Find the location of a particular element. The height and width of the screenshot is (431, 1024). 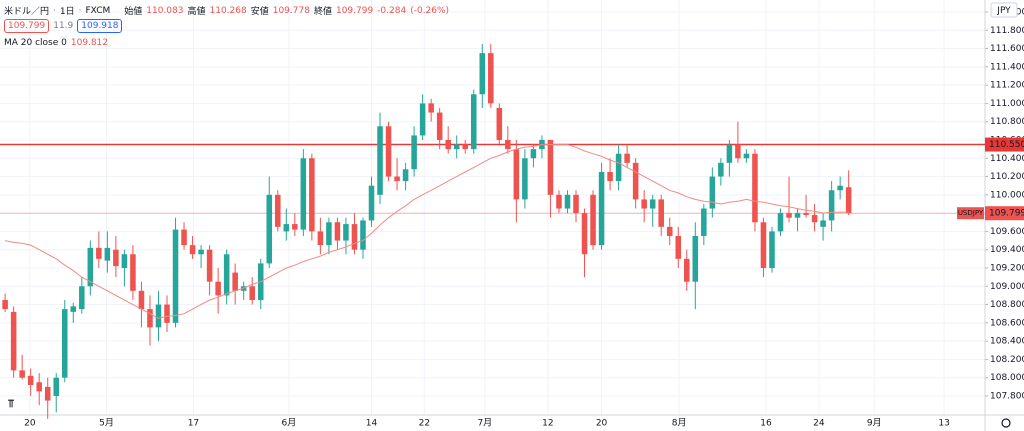

logo: ⫪ is located at coordinates (11, 403).